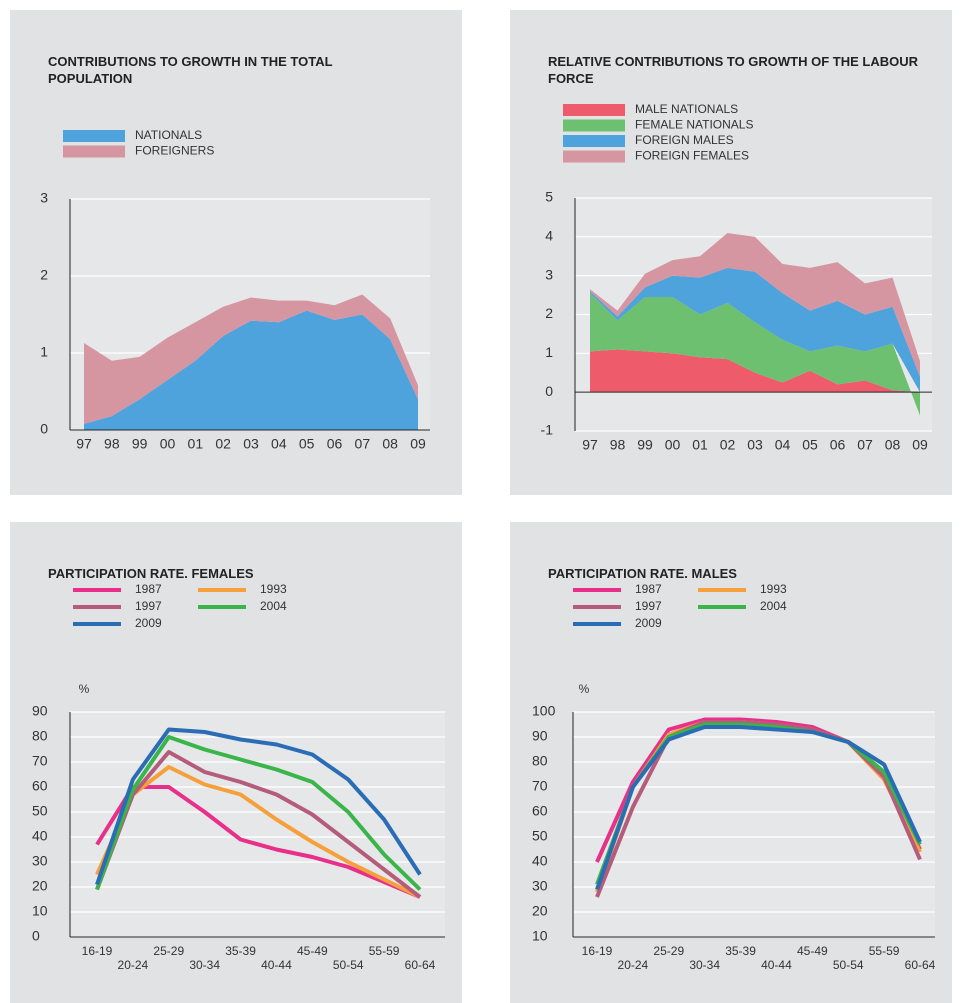  What do you see at coordinates (133, 965) in the screenshot?
I see `x-tick-label: 20-24` at bounding box center [133, 965].